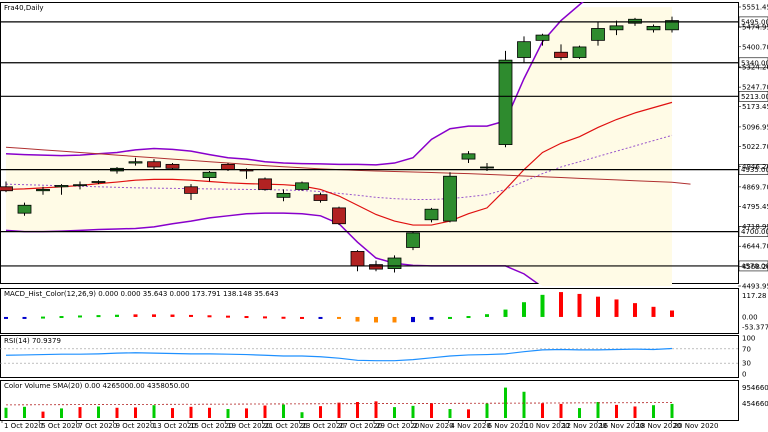 The image size is (768, 432). Describe the element at coordinates (755, 187) in the screenshot. I see `price-tick-label: 4869.70` at that location.